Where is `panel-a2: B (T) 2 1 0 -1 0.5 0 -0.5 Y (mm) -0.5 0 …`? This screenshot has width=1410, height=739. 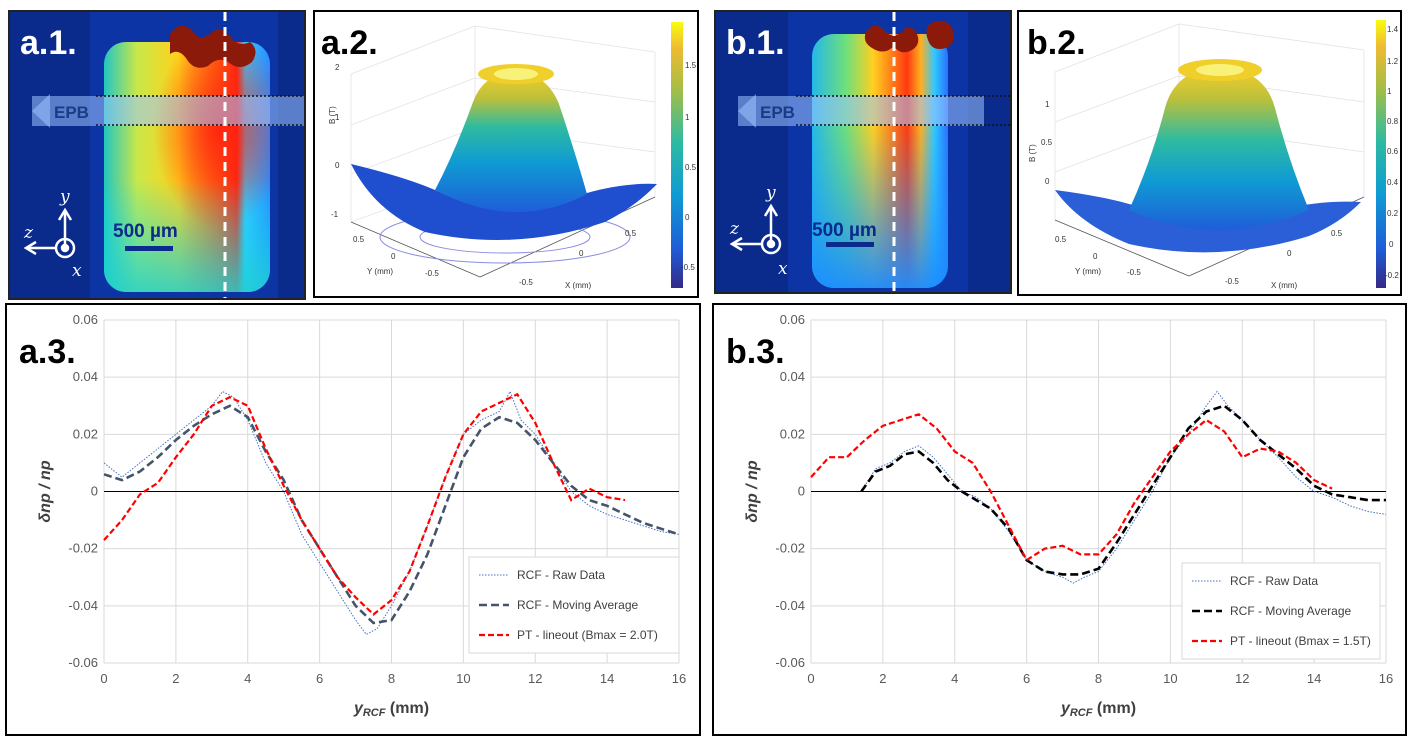
panel-a2: B (T) 2 1 0 -1 0.5 0 -0.5 Y (mm) -0.5 0 … is located at coordinates (506, 154).